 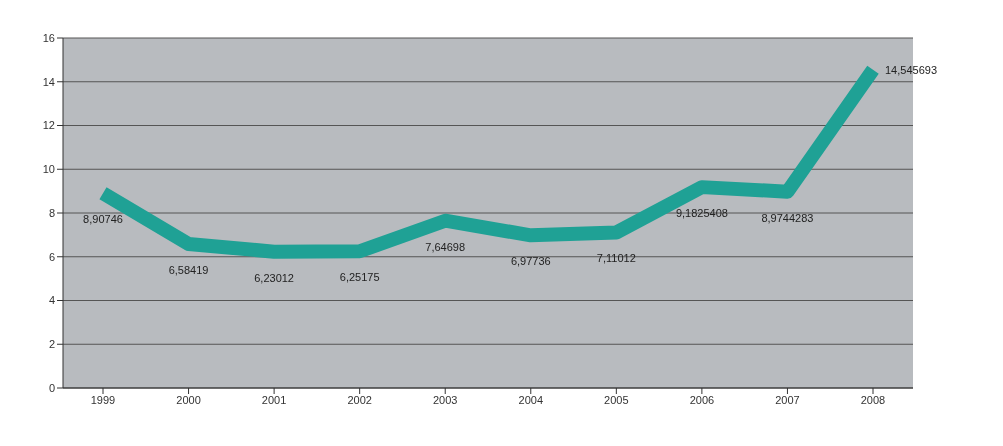 I want to click on y-tick-label: 8, so click(x=51, y=212).